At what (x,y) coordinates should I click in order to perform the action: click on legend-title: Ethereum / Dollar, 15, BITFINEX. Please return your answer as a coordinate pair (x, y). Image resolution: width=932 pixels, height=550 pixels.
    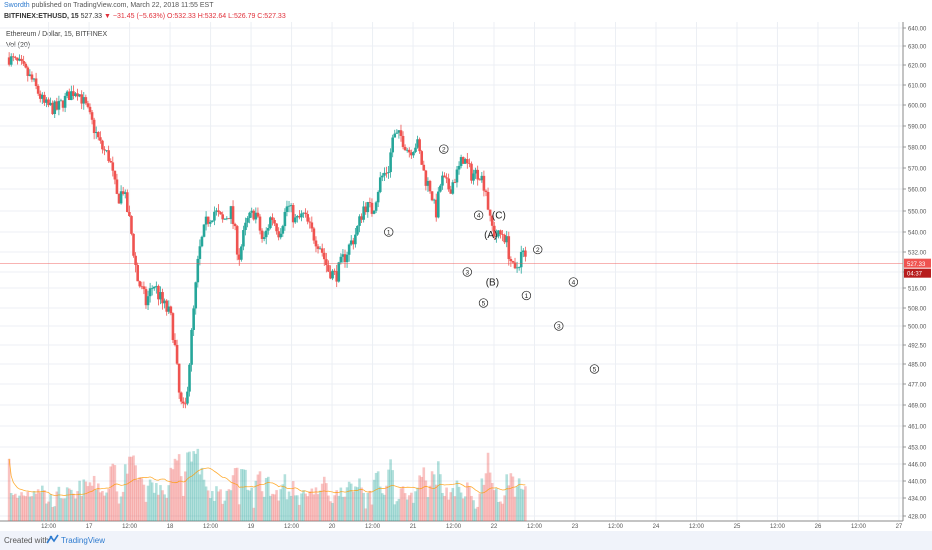
    Looking at the image, I should click on (56, 34).